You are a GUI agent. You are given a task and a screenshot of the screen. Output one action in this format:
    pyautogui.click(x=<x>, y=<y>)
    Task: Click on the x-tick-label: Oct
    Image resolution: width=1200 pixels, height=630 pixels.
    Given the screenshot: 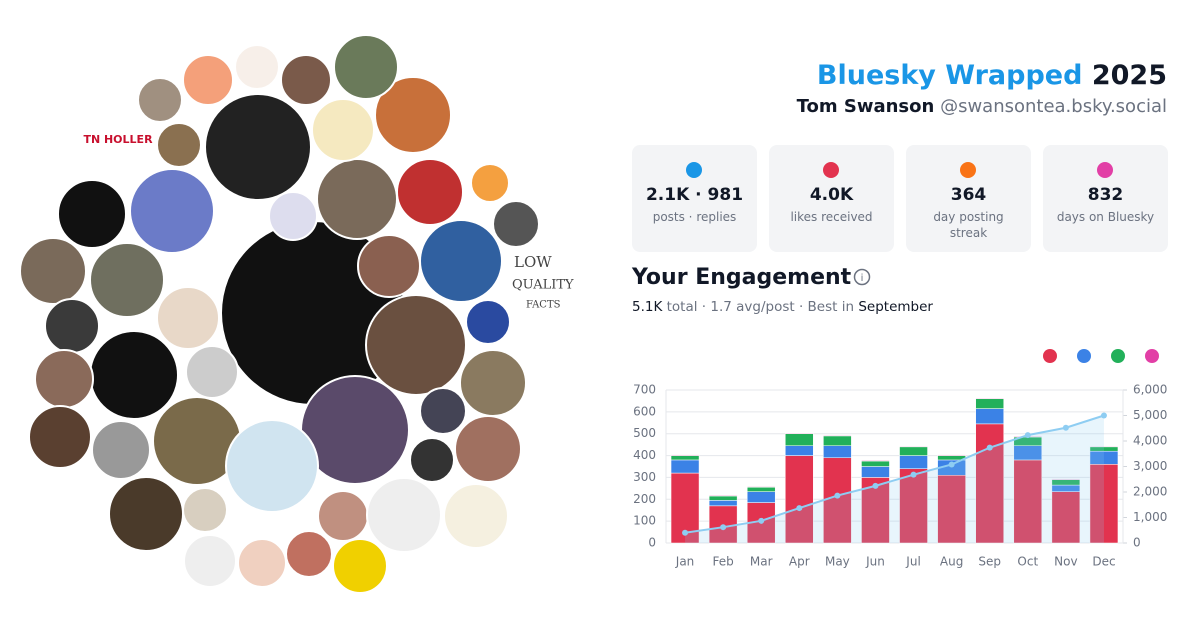 What is the action you would take?
    pyautogui.click(x=1027, y=562)
    